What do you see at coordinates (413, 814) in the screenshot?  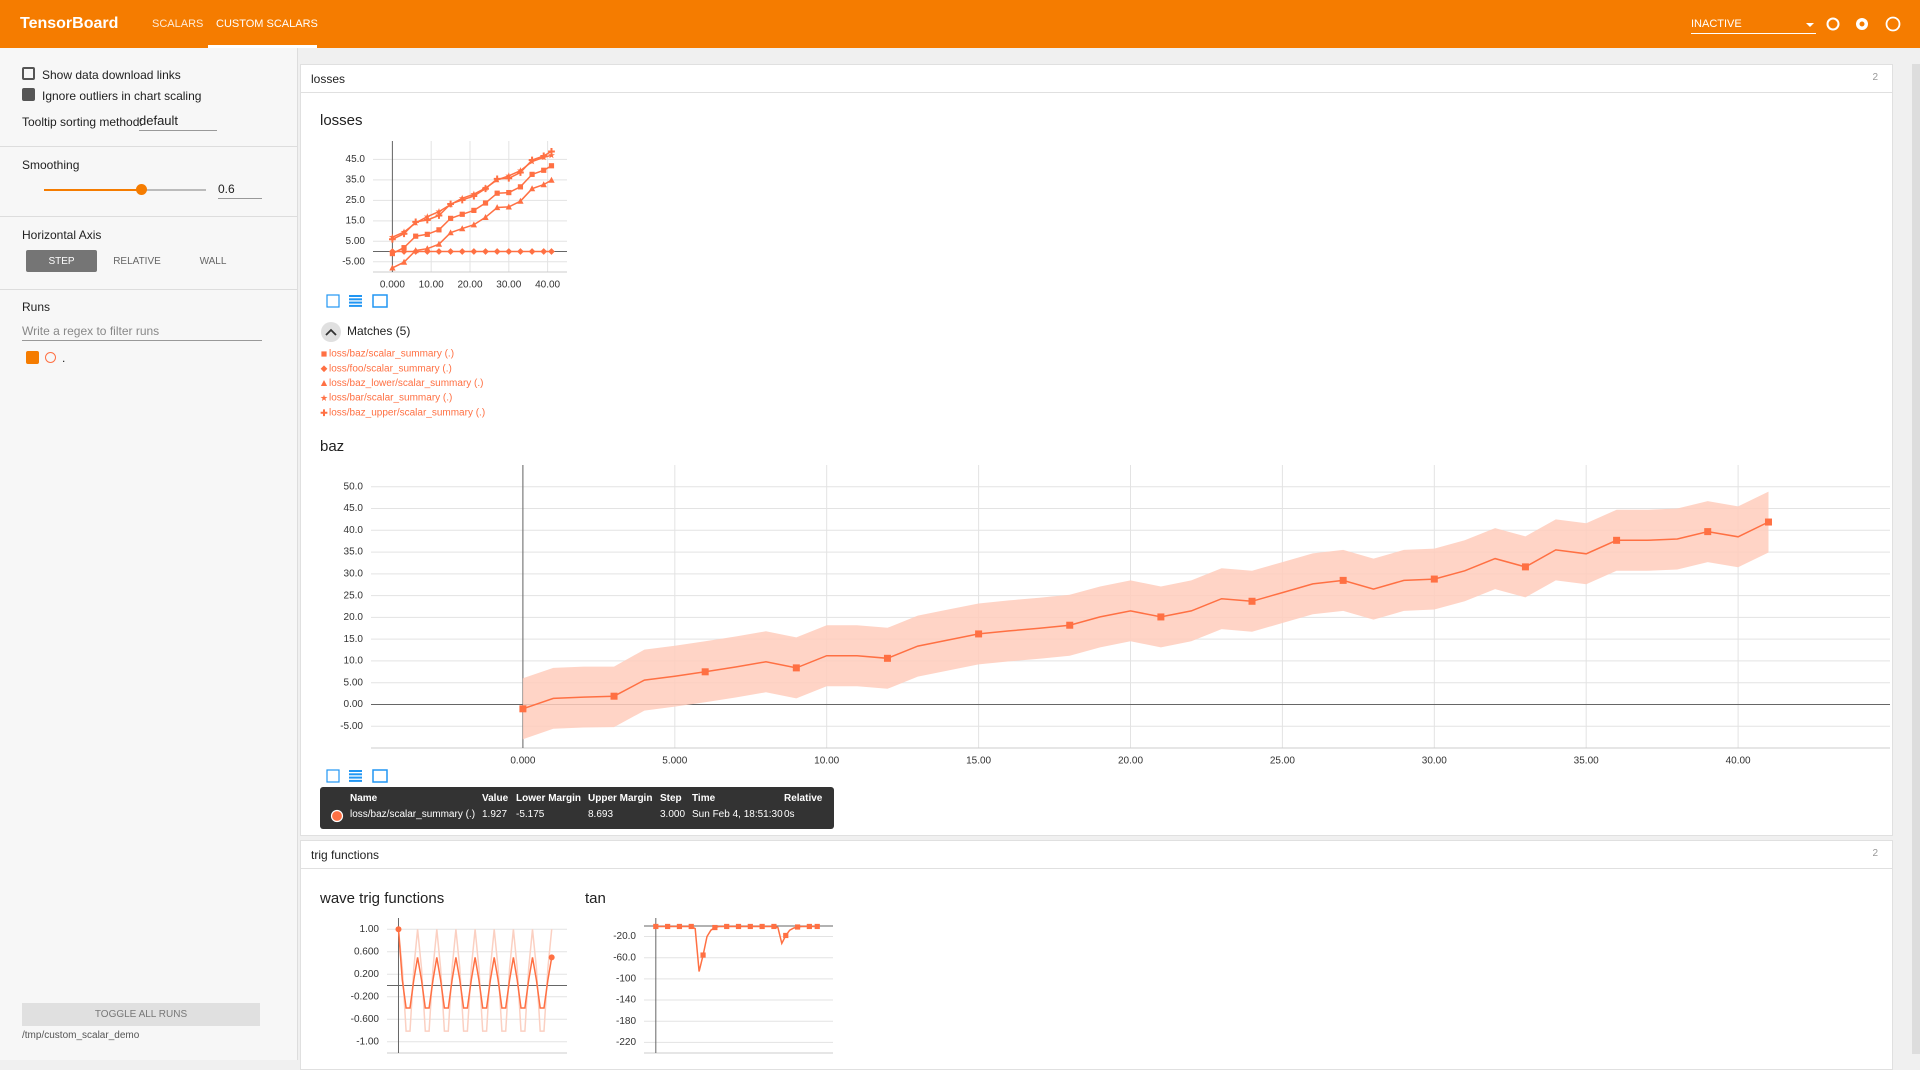 I see `tooltip-text: loss/baz/scalar_summary (.)` at bounding box center [413, 814].